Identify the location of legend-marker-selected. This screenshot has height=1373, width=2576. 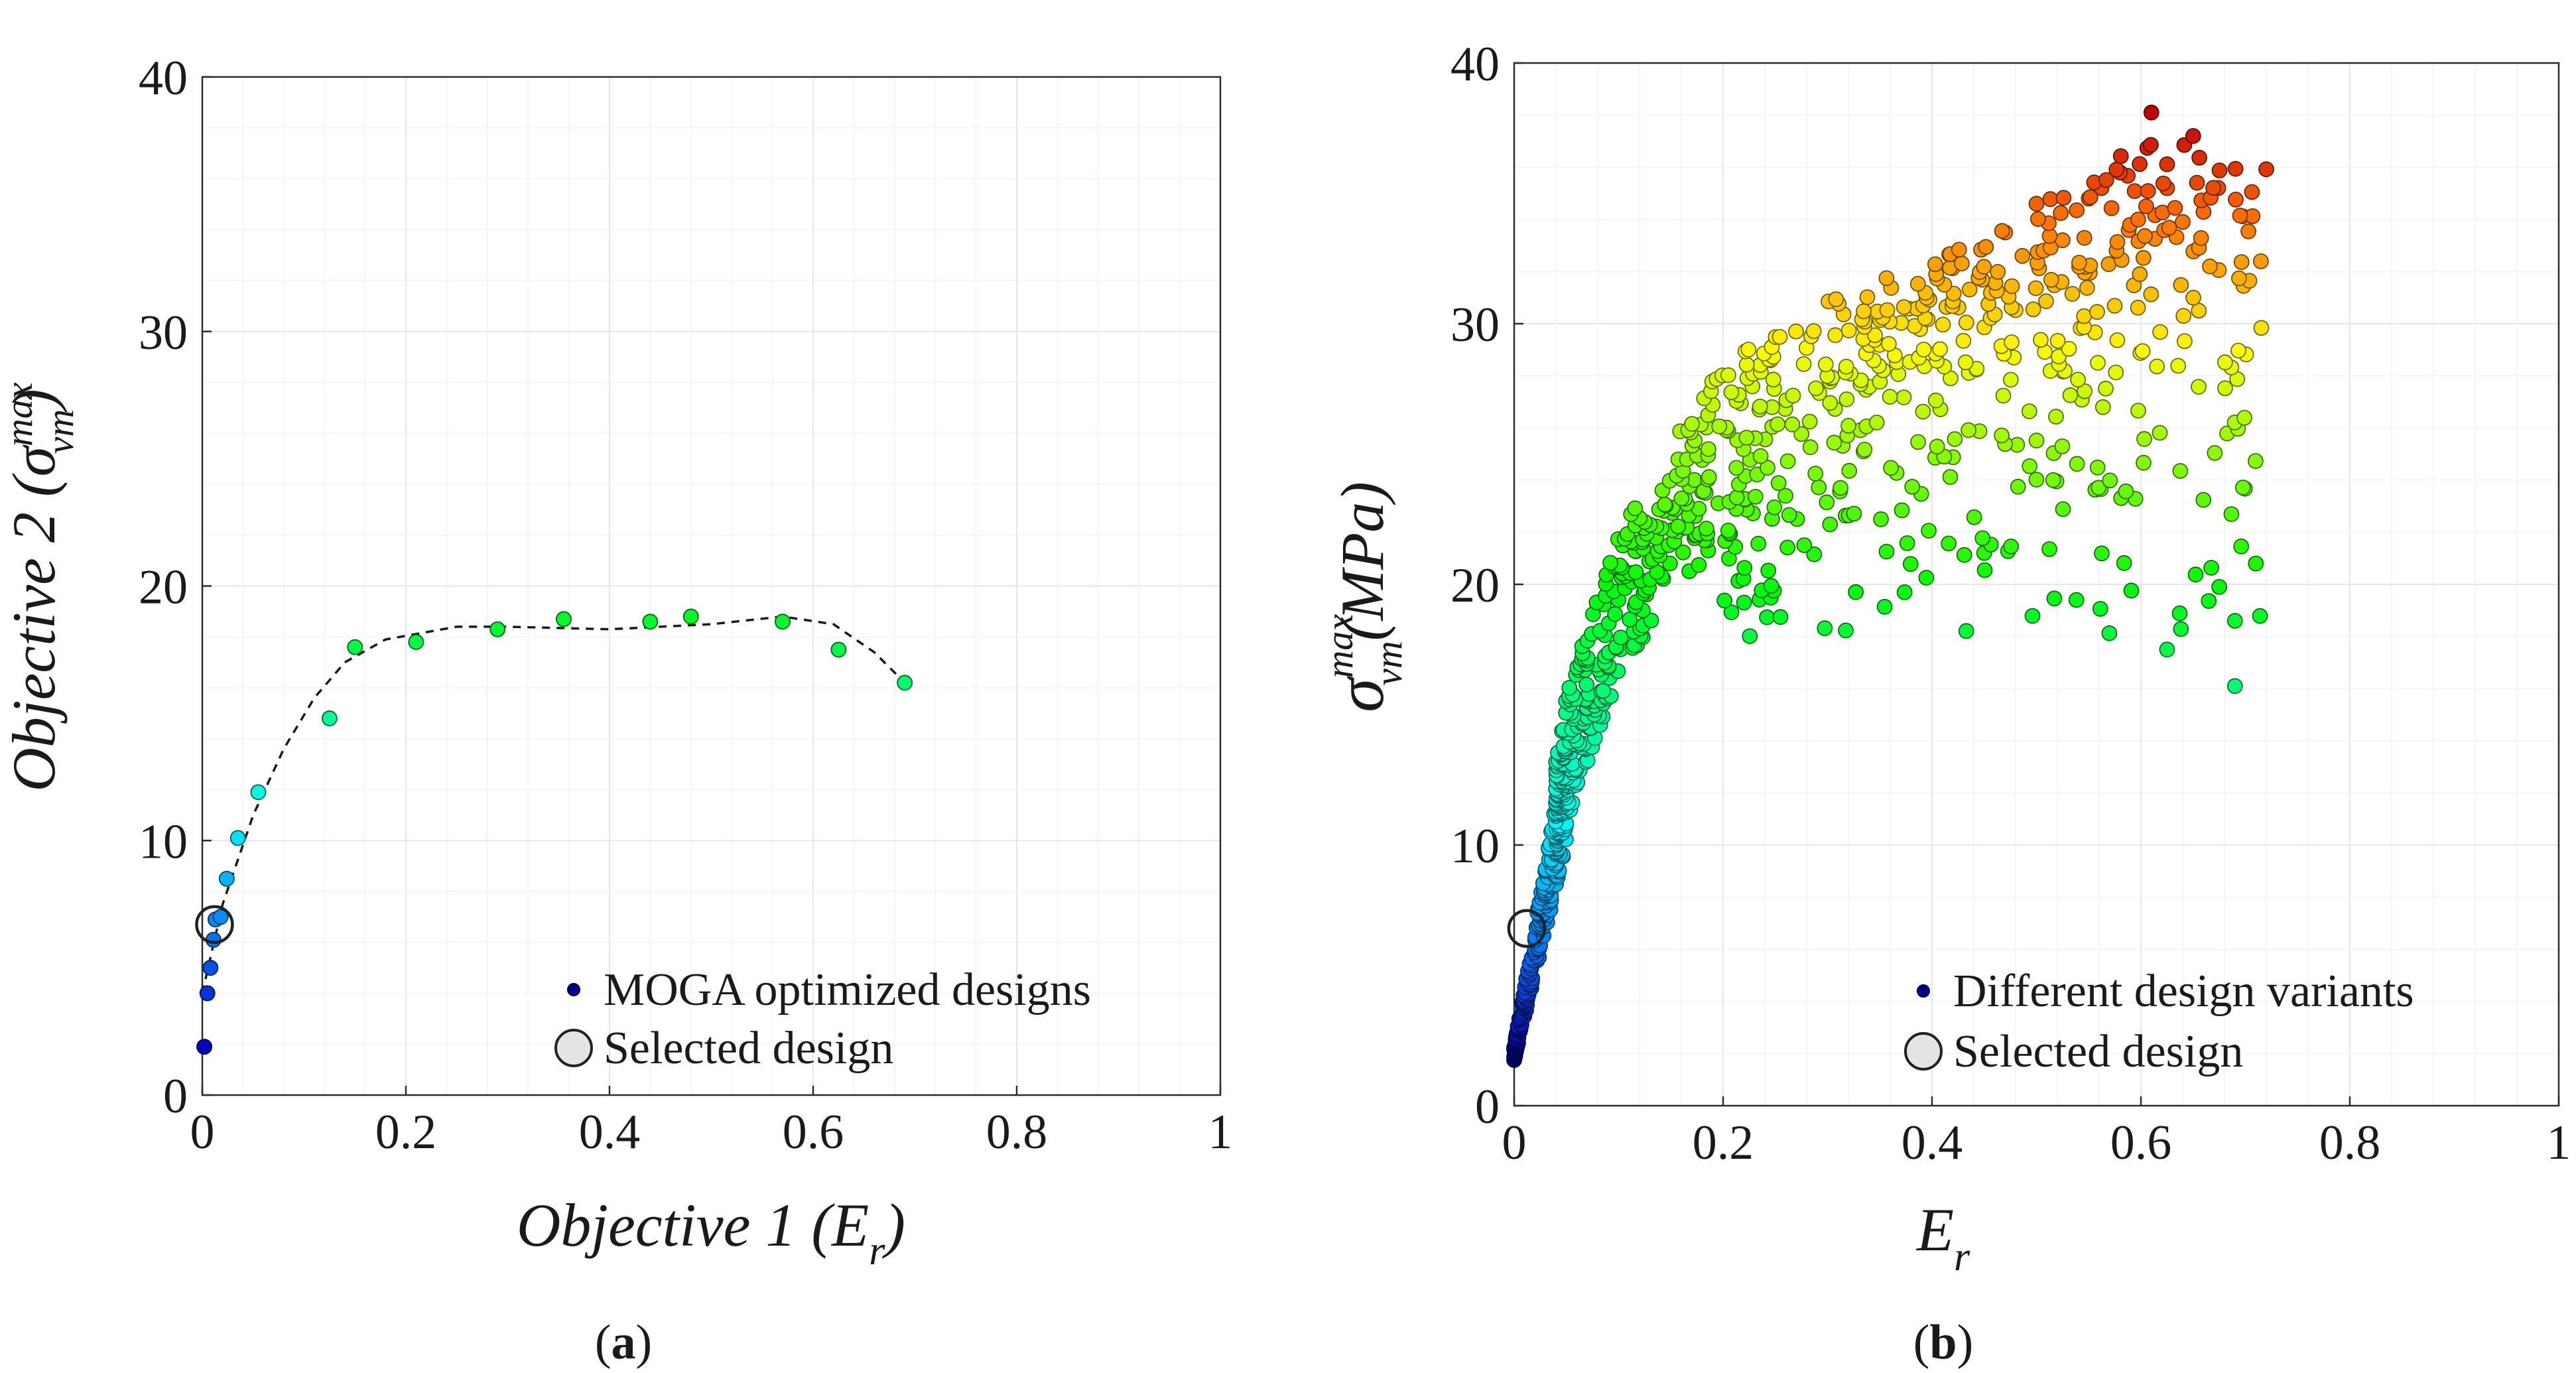
(1924, 1051).